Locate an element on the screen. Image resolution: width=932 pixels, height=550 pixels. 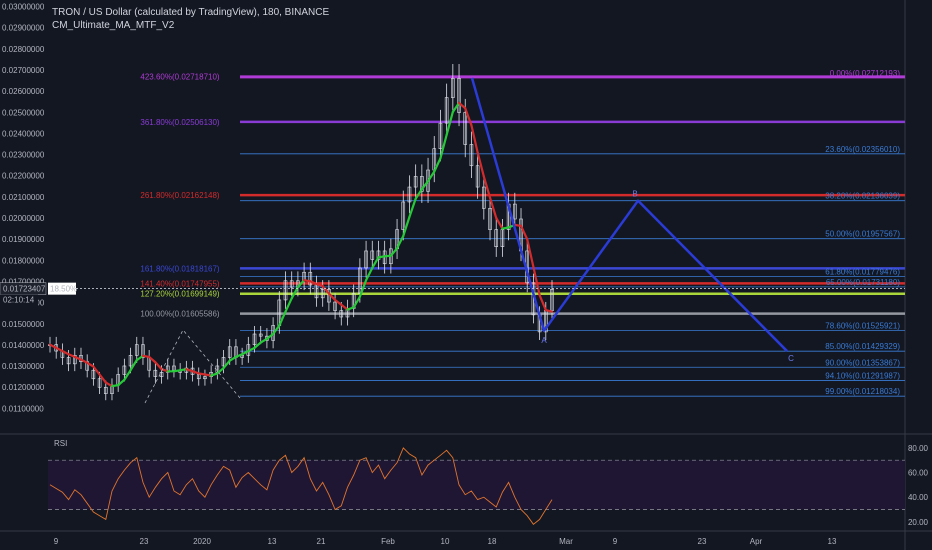
extension-level-label: 423.60%(0.02718710) is located at coordinates (180, 77).